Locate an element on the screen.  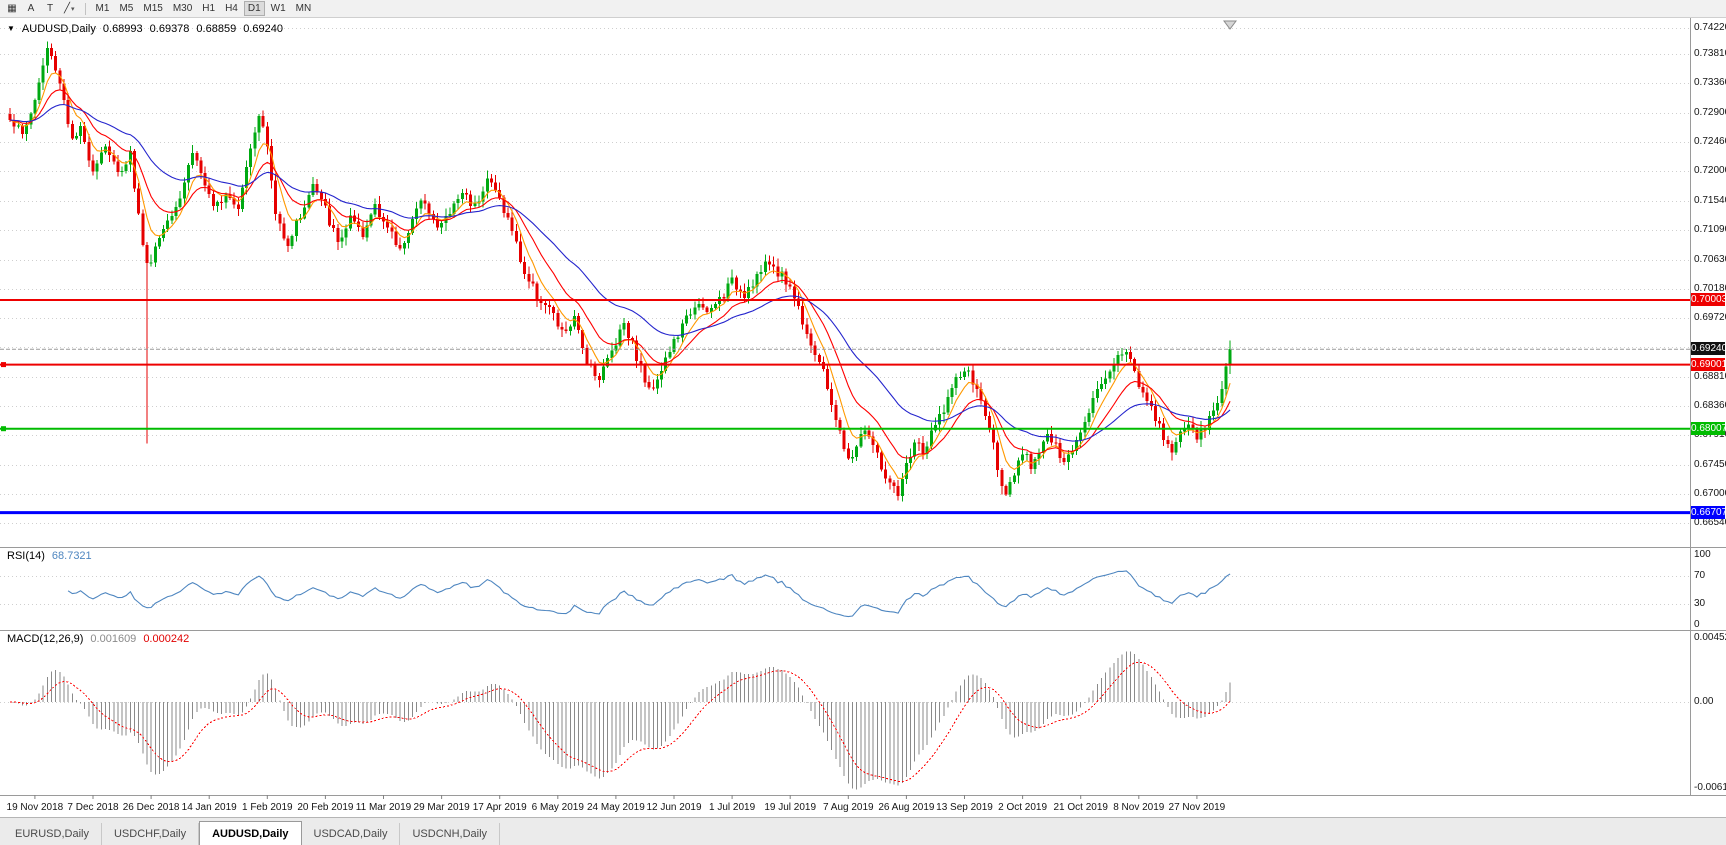
date-axis-label: 7 Dec 2018 is located at coordinates (93, 807).